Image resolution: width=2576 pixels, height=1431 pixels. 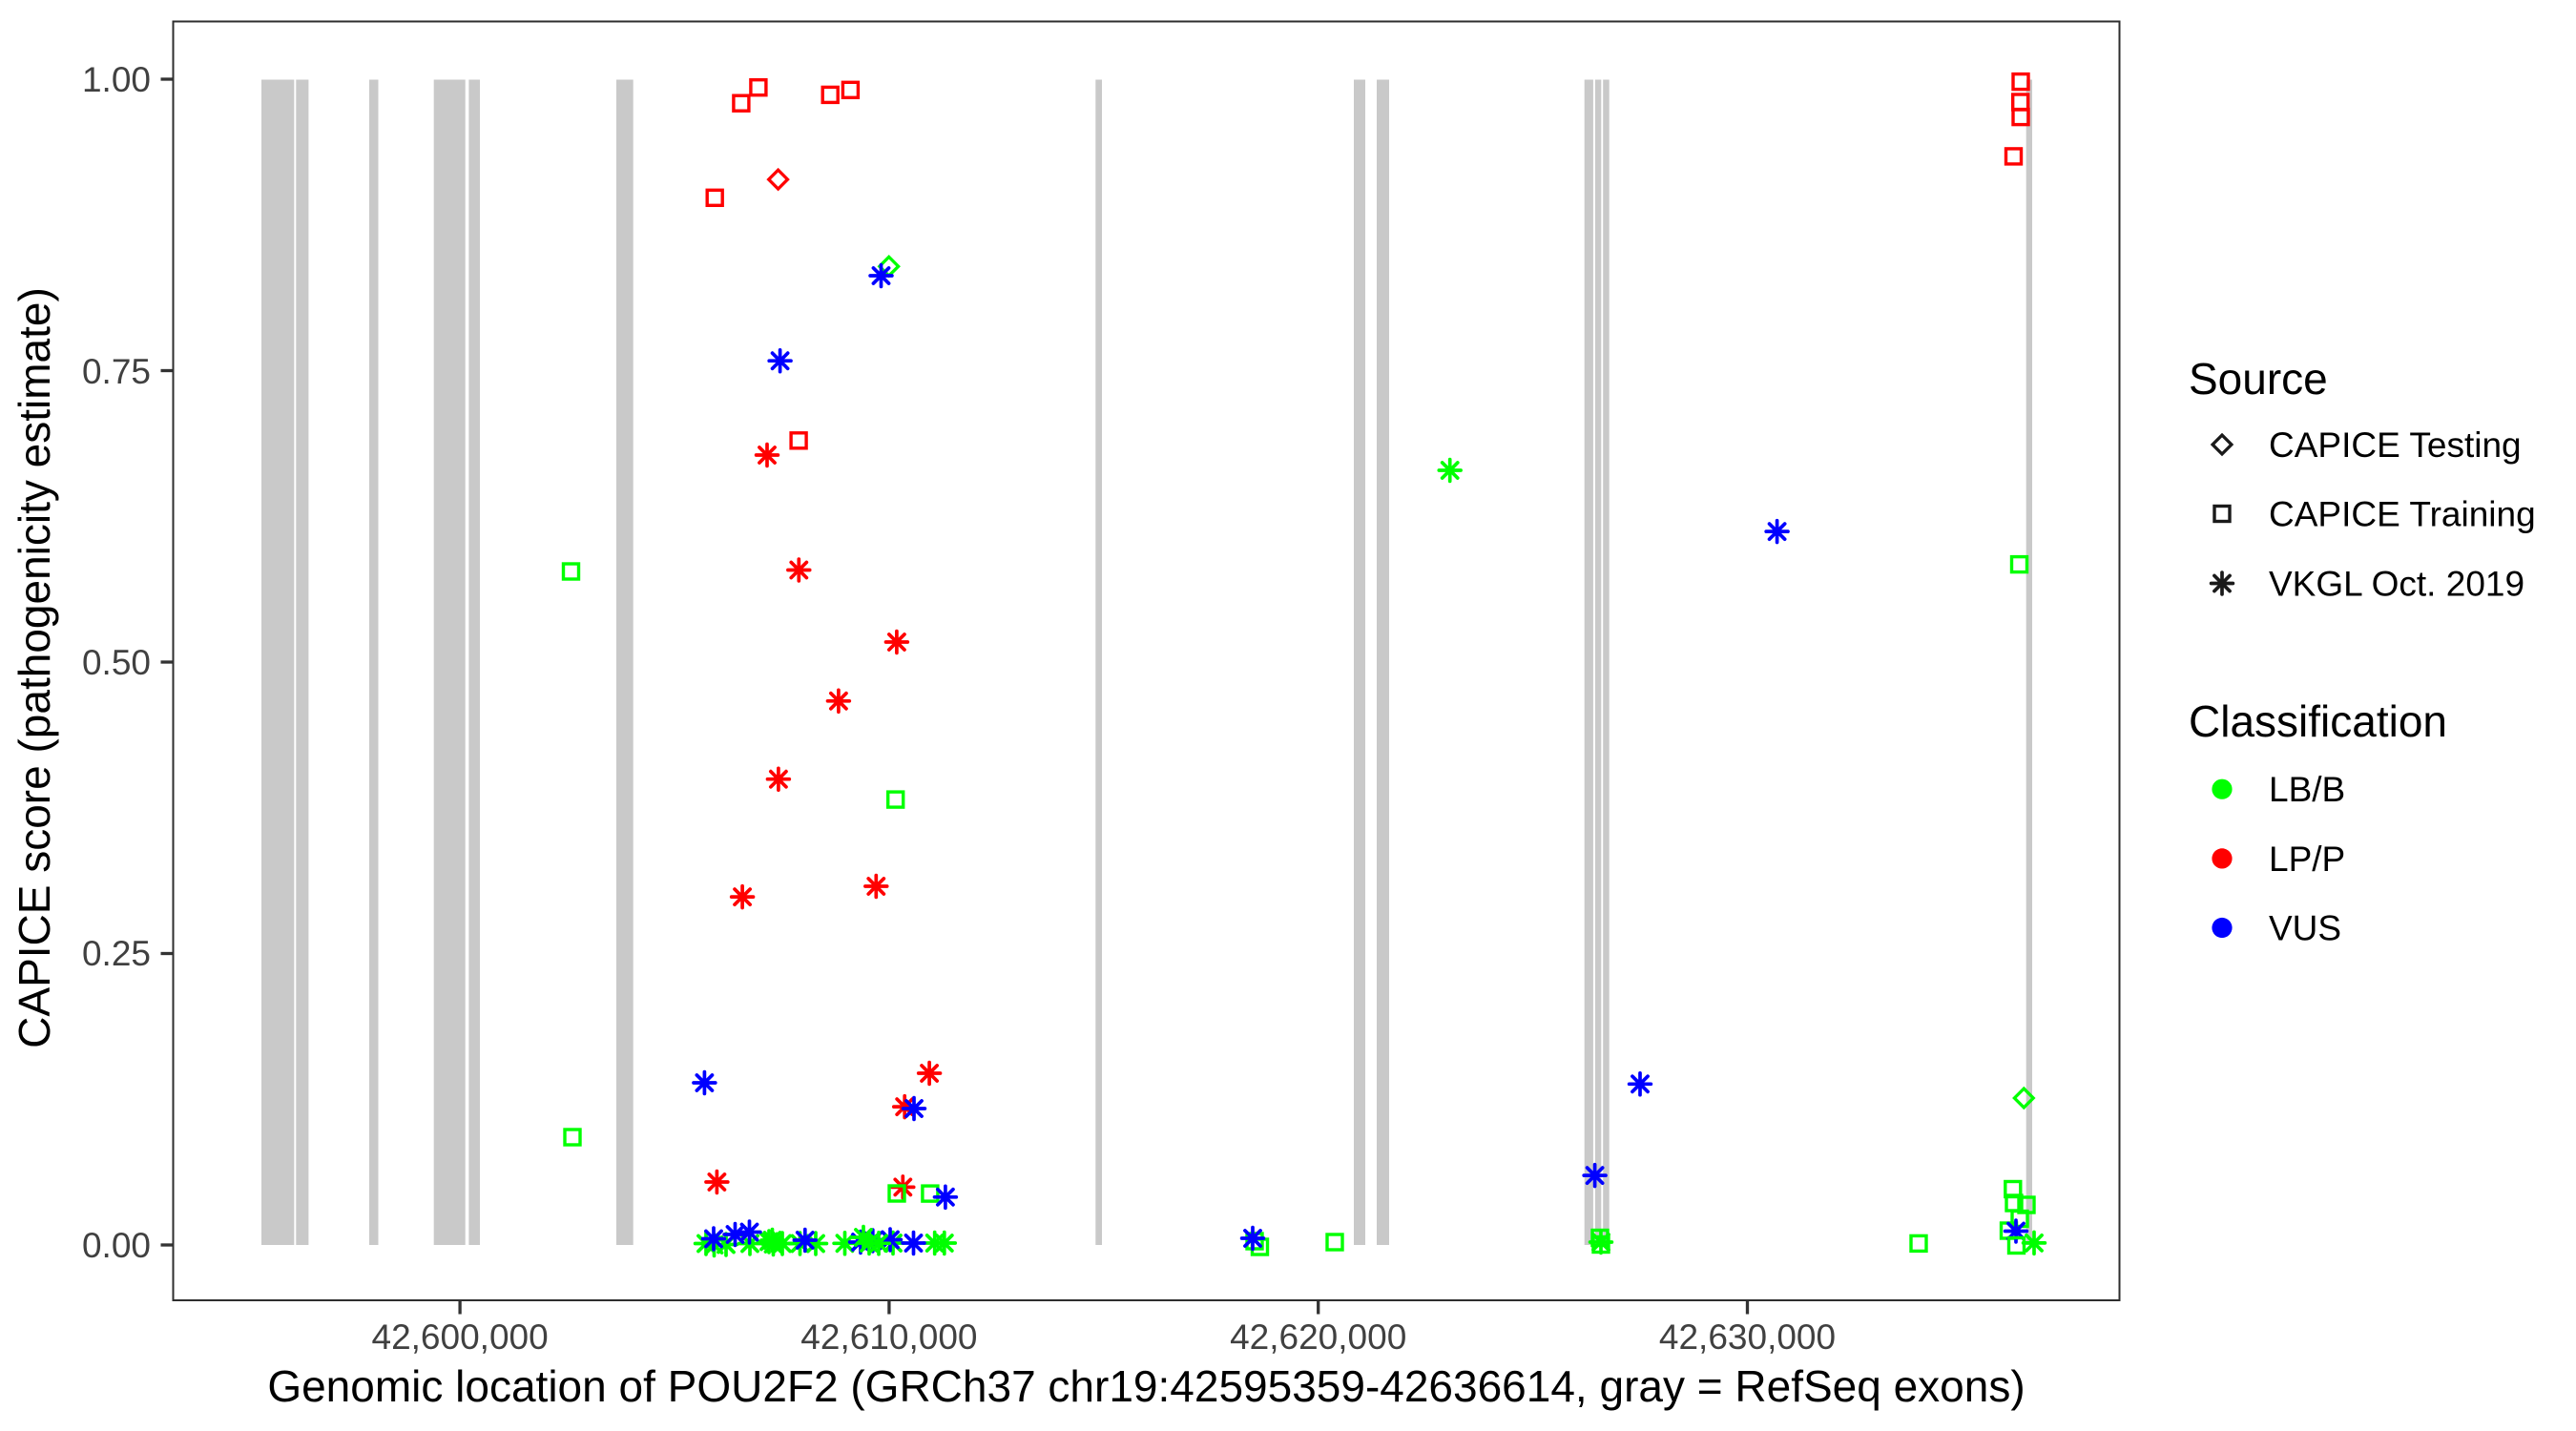 What do you see at coordinates (888, 1337) in the screenshot?
I see `svg-text: 42,610,000` at bounding box center [888, 1337].